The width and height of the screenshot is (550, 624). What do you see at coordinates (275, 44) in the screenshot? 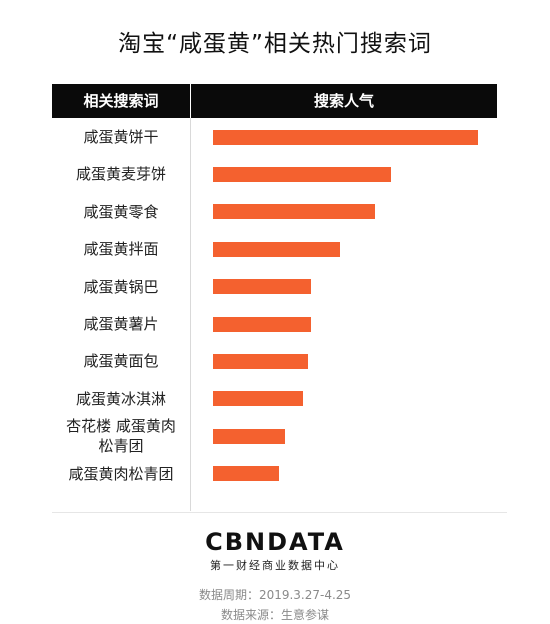
I see `chart-title: 淘宝“咸蛋黄”相关热门搜索词` at bounding box center [275, 44].